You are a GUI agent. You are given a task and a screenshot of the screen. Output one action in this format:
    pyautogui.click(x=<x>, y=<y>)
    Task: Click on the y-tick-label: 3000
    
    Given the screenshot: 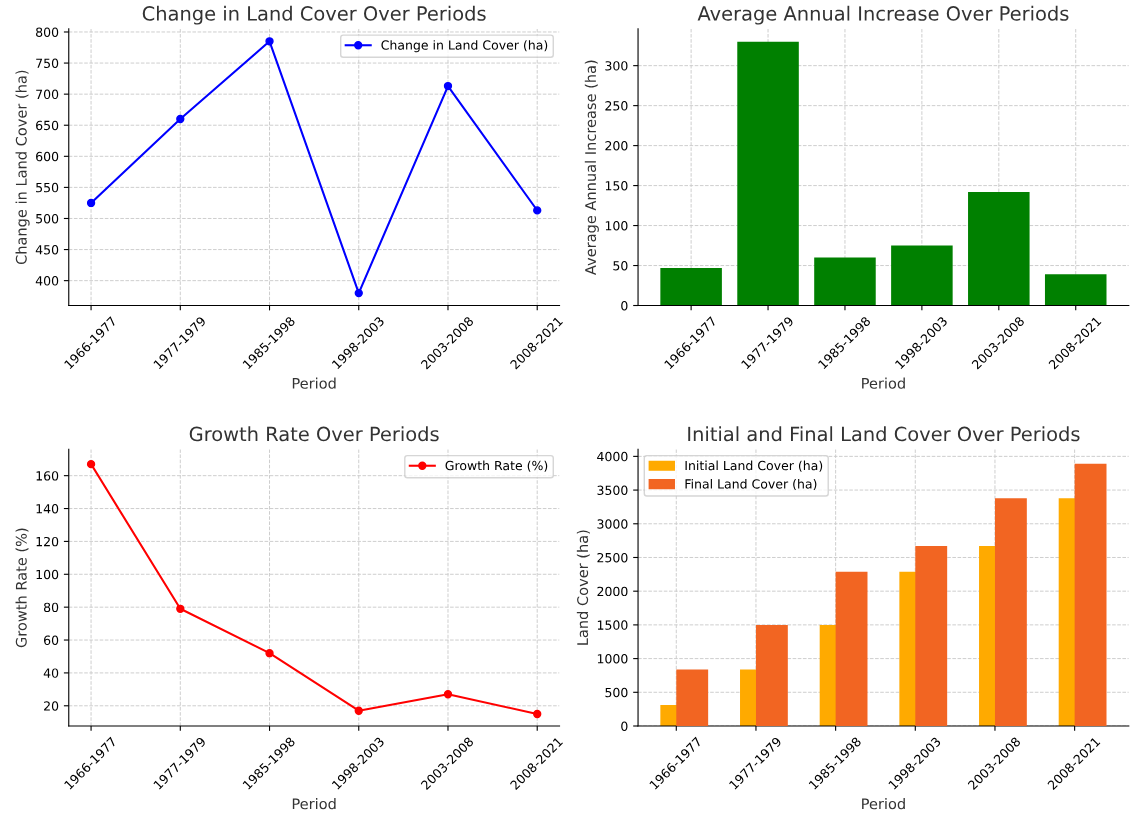 What is the action you would take?
    pyautogui.click(x=612, y=524)
    